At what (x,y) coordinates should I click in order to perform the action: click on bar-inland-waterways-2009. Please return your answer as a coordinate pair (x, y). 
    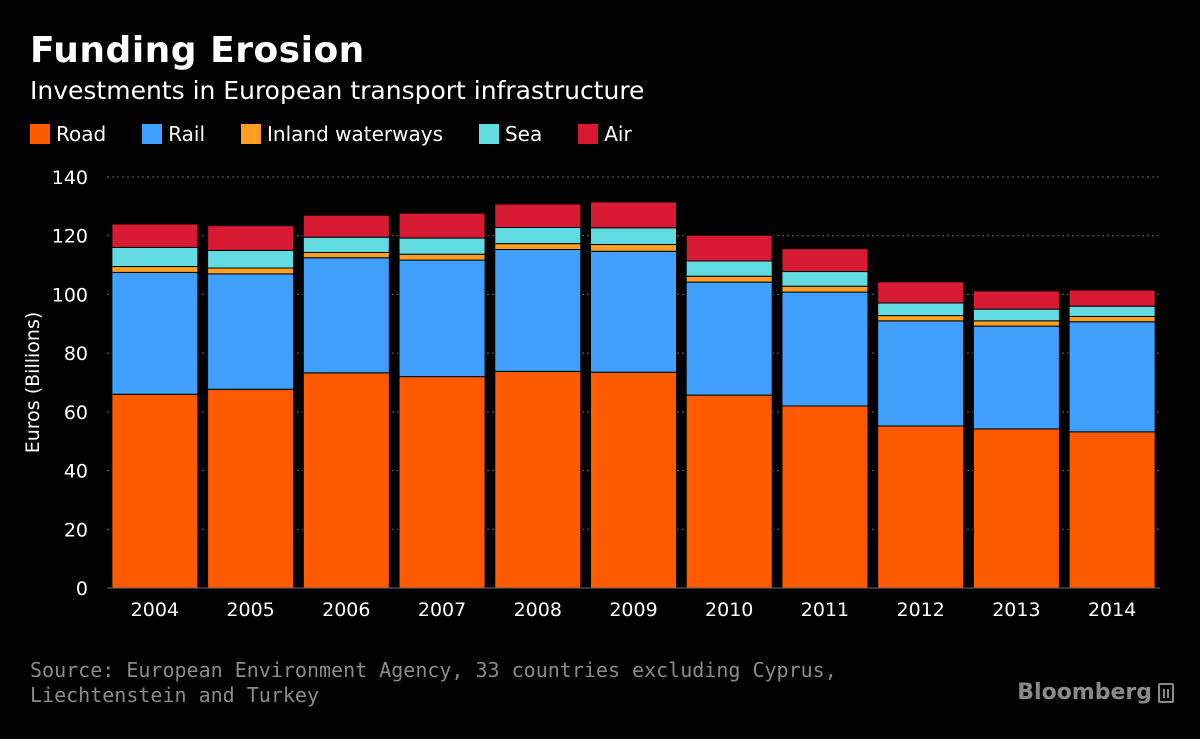
    Looking at the image, I should click on (633, 248).